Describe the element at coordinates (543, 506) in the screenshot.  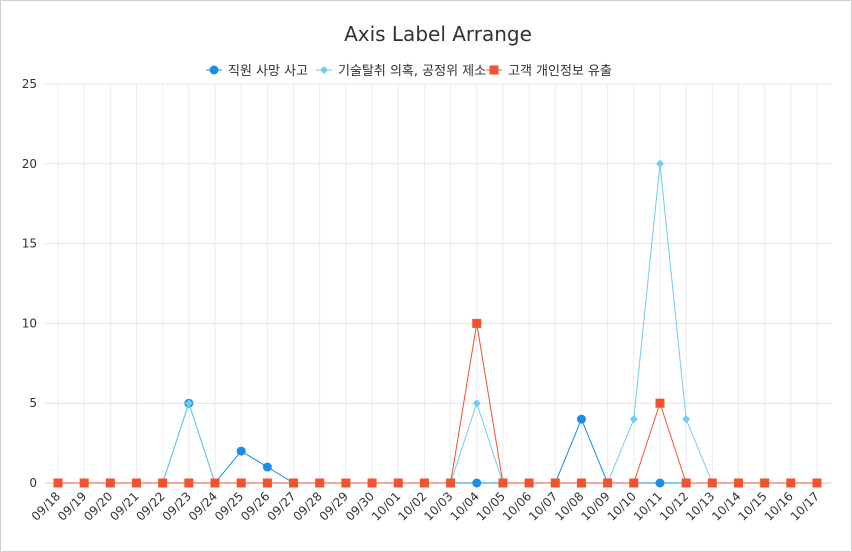
I see `x-tick-label: 10/07` at that location.